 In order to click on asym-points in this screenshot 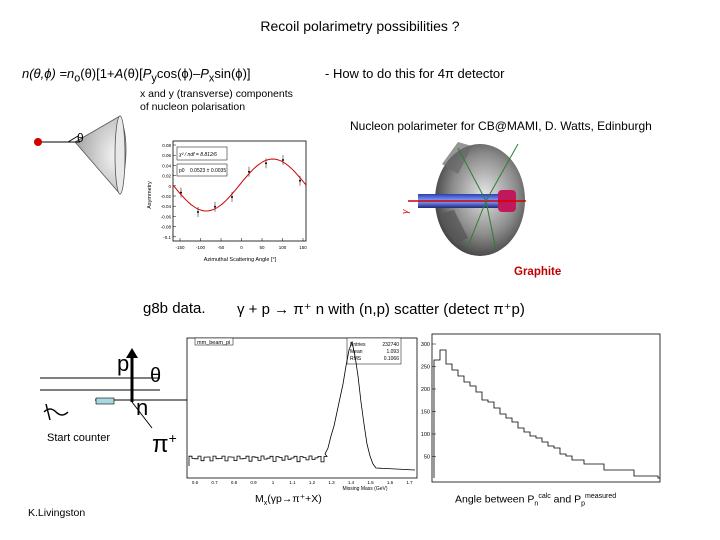, I will do `click(240, 186)`.